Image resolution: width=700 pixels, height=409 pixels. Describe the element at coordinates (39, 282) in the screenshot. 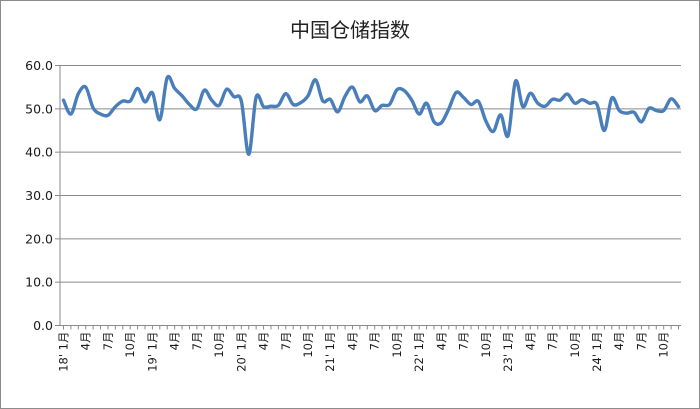

I see `y-tick-label: 10.0` at that location.